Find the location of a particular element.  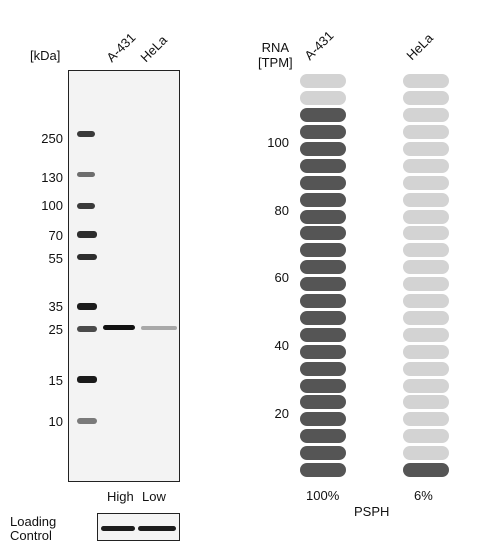

mw-label-130: 130 is located at coordinates (52, 177).